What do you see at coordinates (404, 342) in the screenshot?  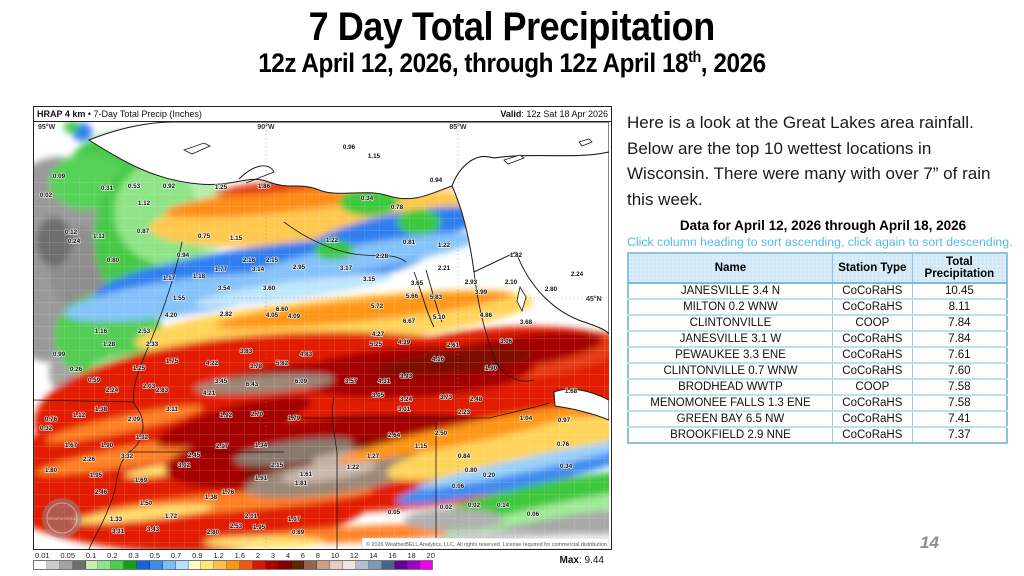 I see `svg-text: 4.39` at bounding box center [404, 342].